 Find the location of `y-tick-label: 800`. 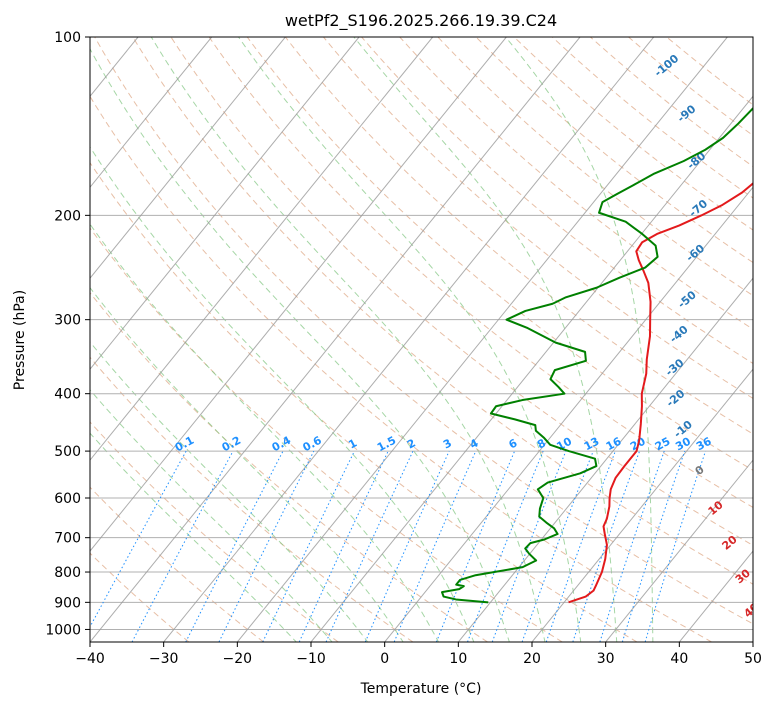

y-tick-label: 800 is located at coordinates (67, 573).